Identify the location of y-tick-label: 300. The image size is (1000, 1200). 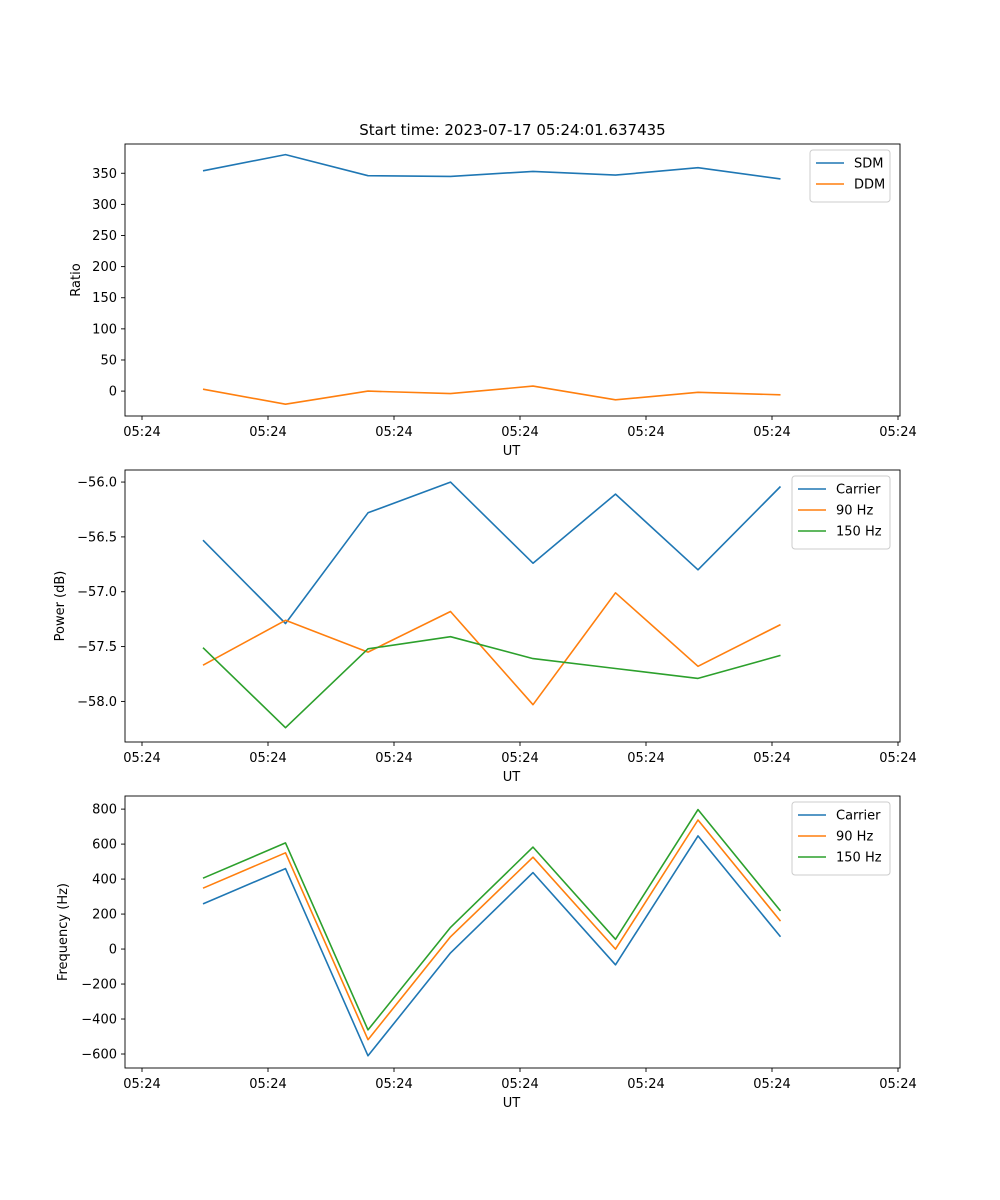
(104, 205).